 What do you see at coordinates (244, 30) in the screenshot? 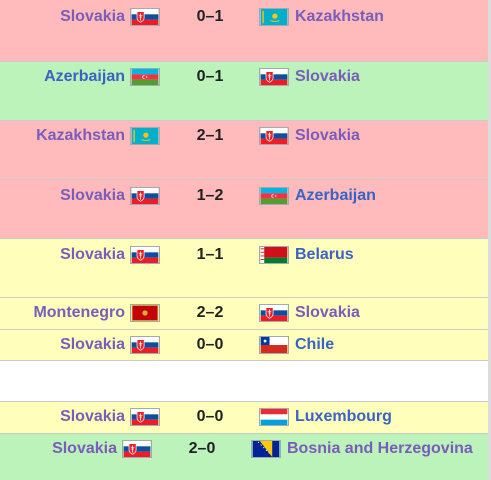
I see `match-row: Slovakia 0–1 Kazakhstan` at bounding box center [244, 30].